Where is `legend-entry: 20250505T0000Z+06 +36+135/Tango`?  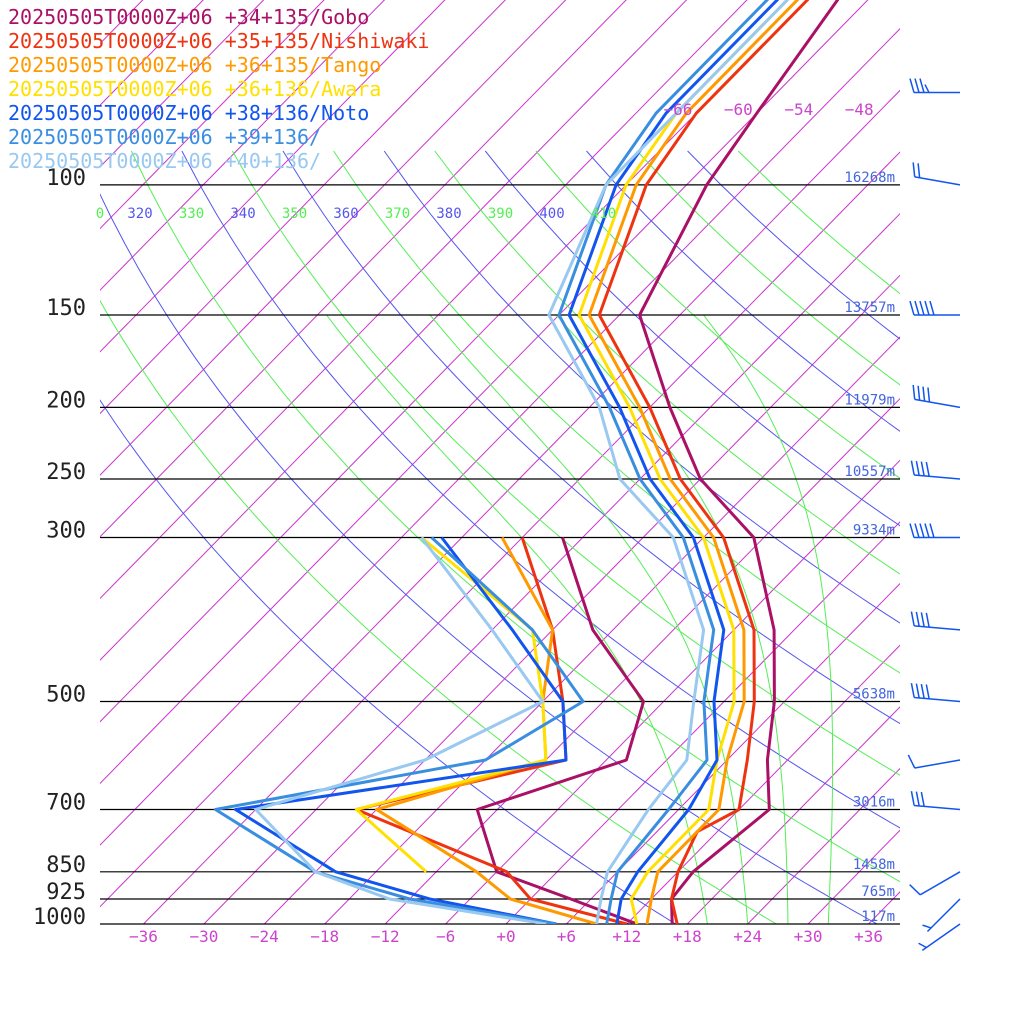 legend-entry: 20250505T0000Z+06 +36+135/Tango is located at coordinates (194, 65).